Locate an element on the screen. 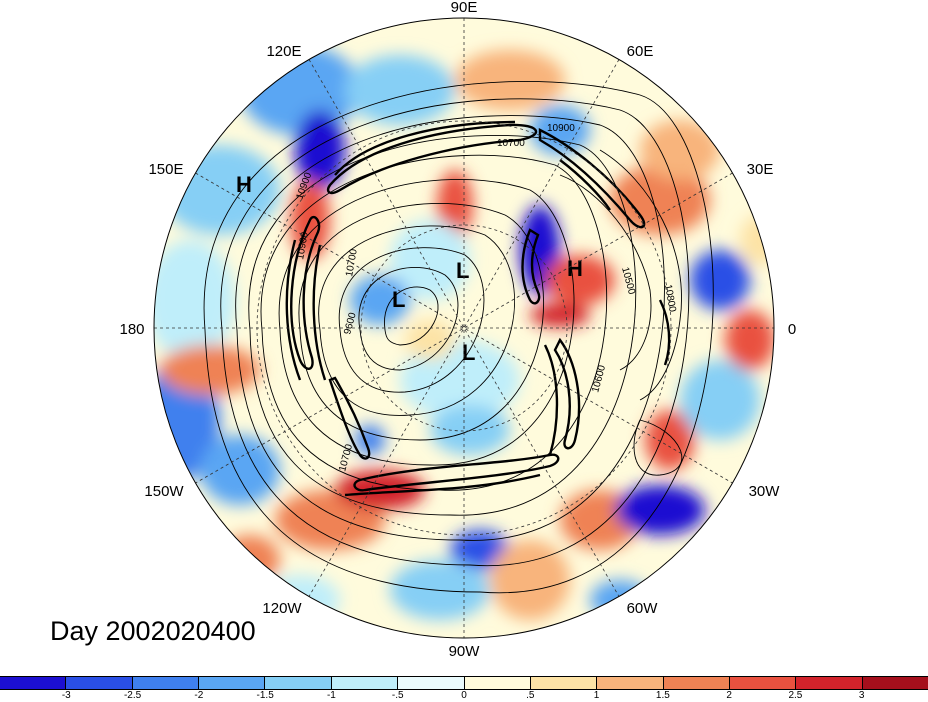 The image size is (928, 702). colorbar is located at coordinates (464, 683).